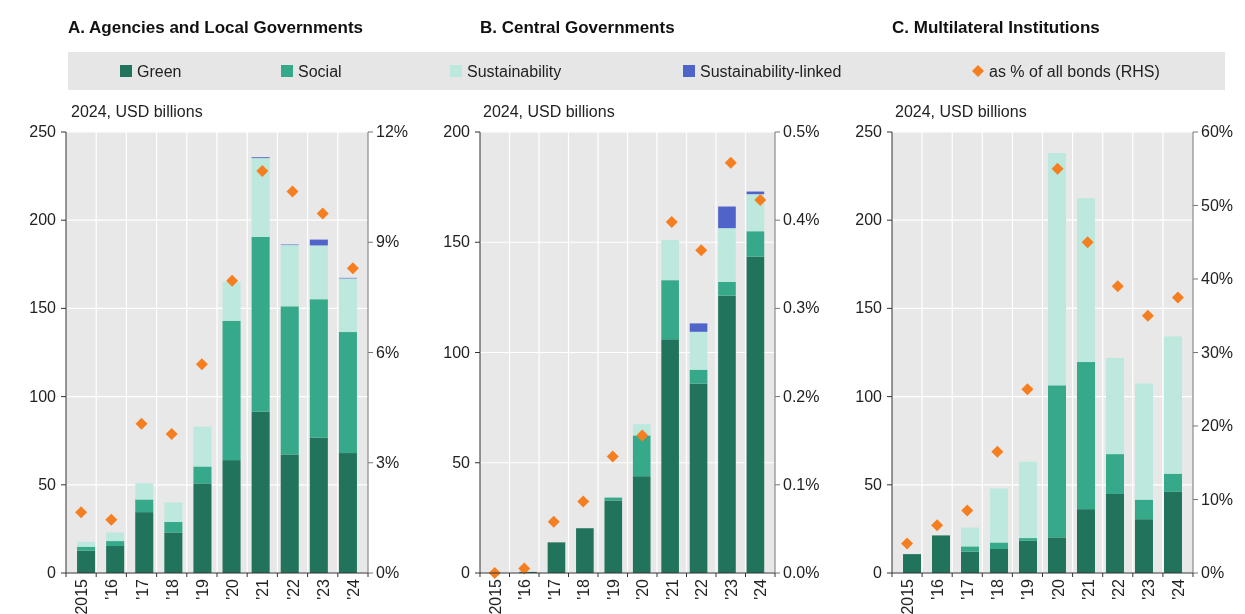 The image size is (1245, 614). What do you see at coordinates (577, 27) in the screenshot?
I see `chart-title: B. Central Governments` at bounding box center [577, 27].